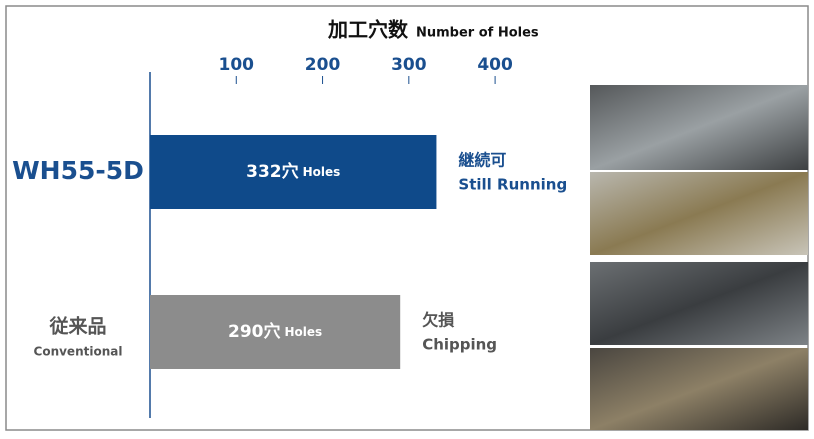 Image resolution: width=814 pixels, height=439 pixels. I want to click on x-tick-label: 400, so click(495, 65).